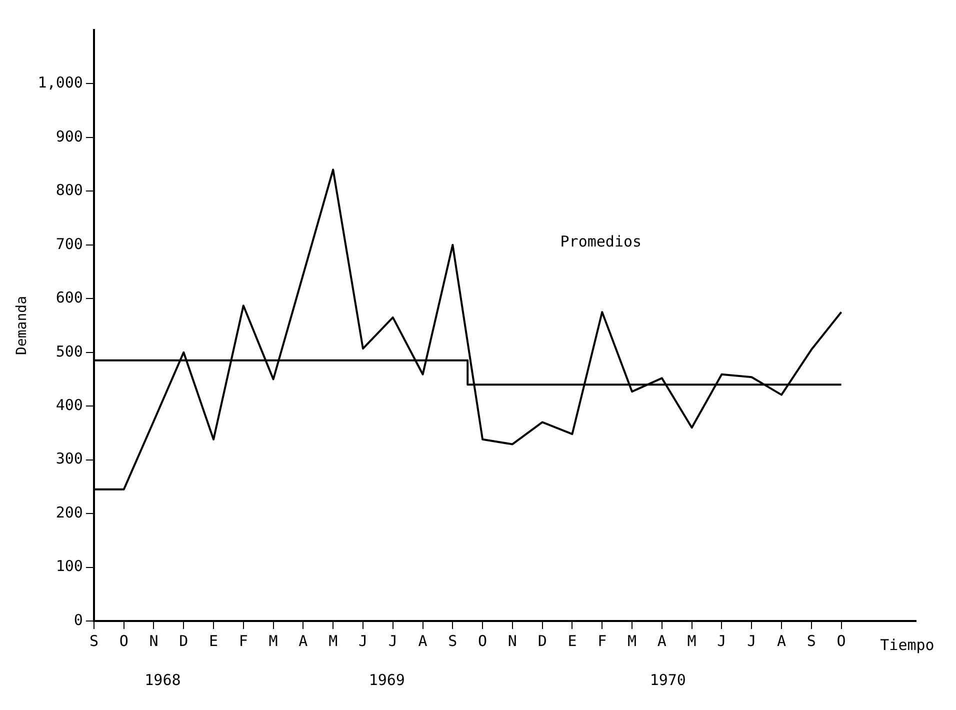 This screenshot has width=956, height=710. I want to click on text: 1969, so click(386, 679).